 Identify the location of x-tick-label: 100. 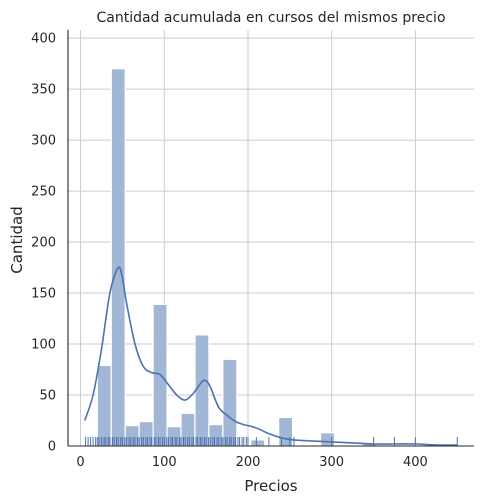
(164, 462).